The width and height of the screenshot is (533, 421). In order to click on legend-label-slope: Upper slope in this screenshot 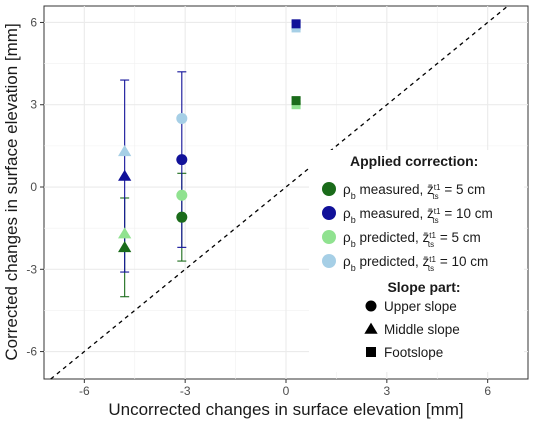, I will do `click(420, 306)`.